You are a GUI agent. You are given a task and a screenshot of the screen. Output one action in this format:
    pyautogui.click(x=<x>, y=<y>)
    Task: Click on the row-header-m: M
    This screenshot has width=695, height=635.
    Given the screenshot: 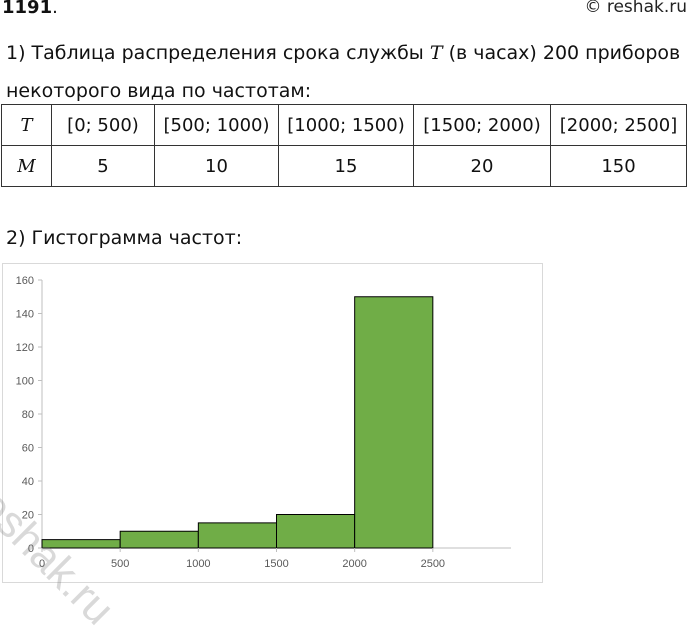 What is the action you would take?
    pyautogui.click(x=26, y=166)
    